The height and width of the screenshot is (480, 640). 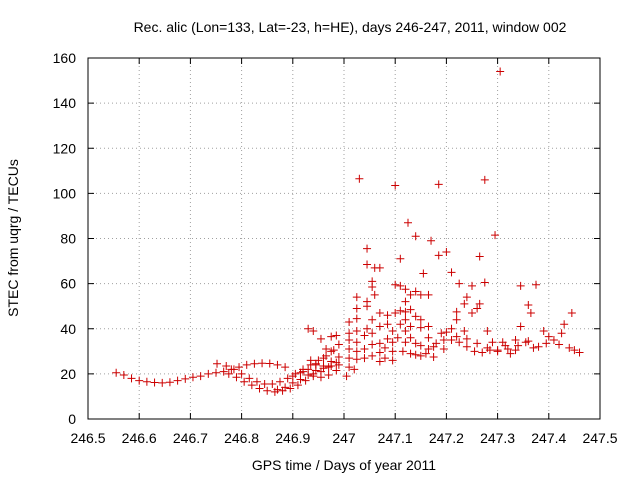 I want to click on x-tick-label: 247.4, so click(x=548, y=438).